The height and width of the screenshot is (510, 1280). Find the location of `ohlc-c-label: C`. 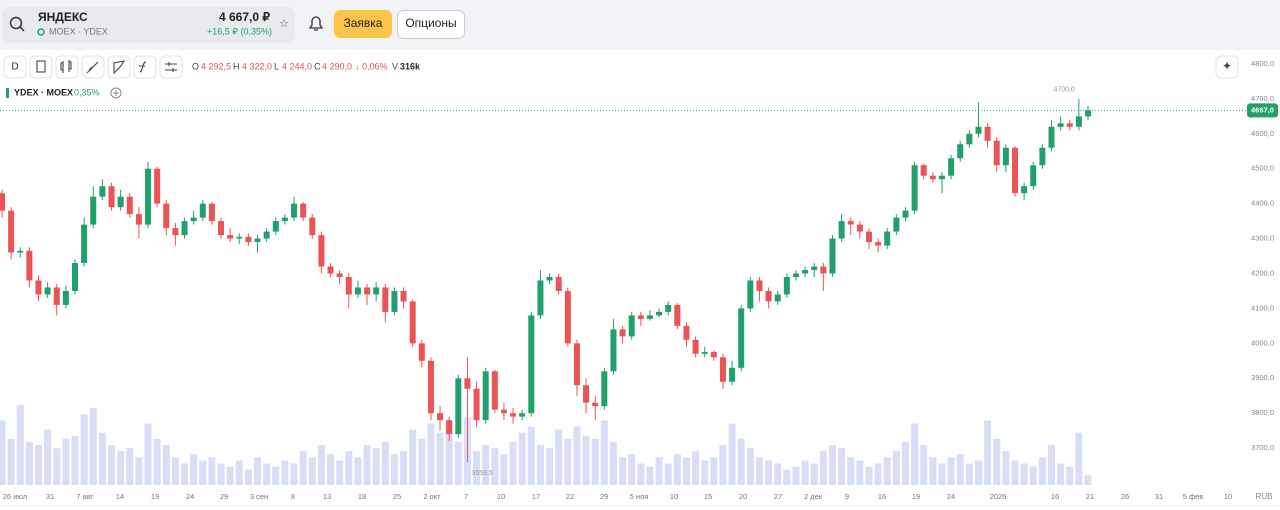

ohlc-c-label: C is located at coordinates (317, 66).